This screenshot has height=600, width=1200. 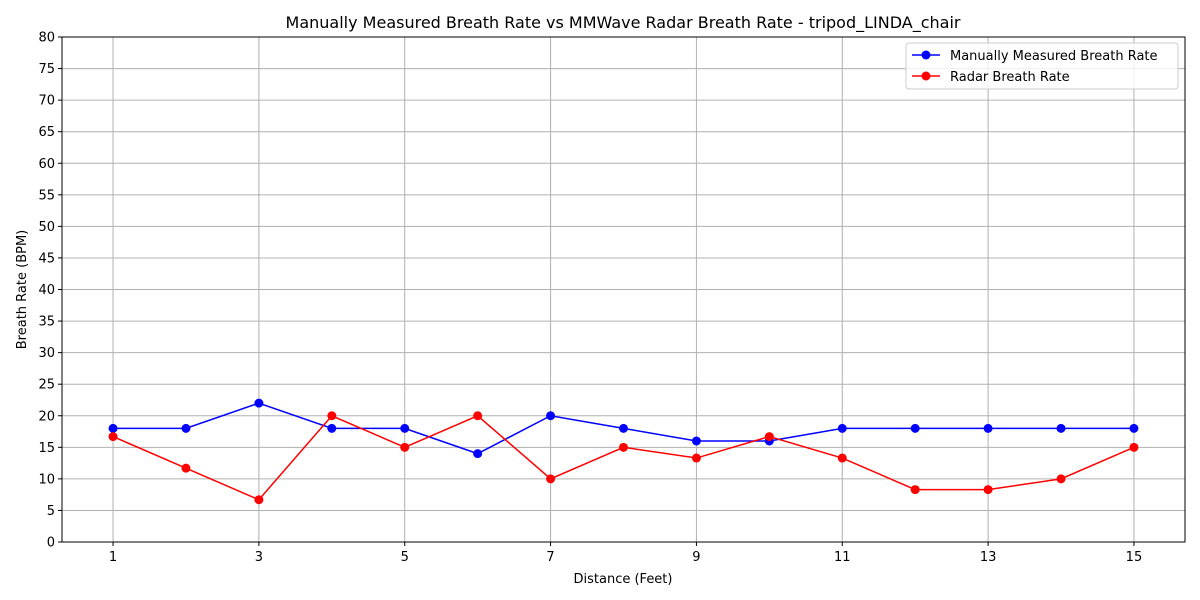 What do you see at coordinates (46, 227) in the screenshot?
I see `y-tick-label: 50` at bounding box center [46, 227].